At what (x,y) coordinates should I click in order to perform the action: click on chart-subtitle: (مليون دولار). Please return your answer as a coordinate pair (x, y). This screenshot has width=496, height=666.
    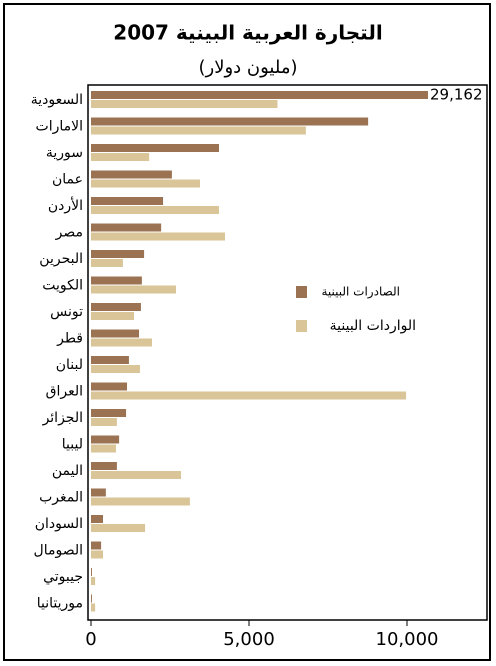
    Looking at the image, I should click on (248, 67).